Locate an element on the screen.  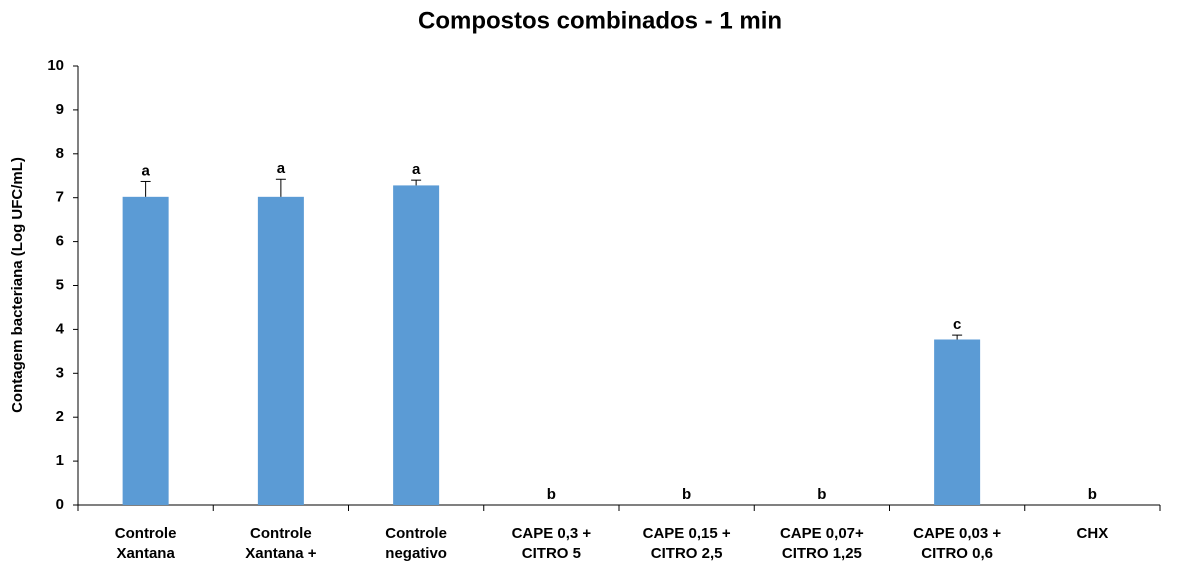
y-tick-label: 8 is located at coordinates (60, 153).